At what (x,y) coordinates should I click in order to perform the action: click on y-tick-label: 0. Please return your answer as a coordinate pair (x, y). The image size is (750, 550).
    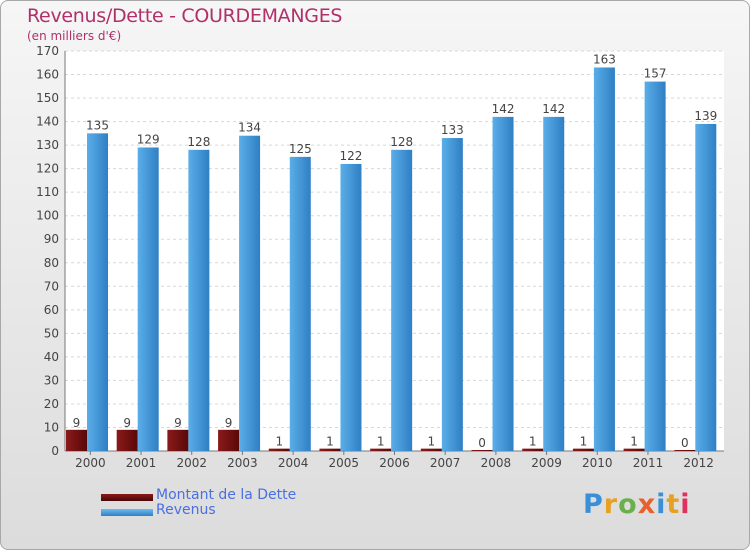
    Looking at the image, I should click on (55, 451).